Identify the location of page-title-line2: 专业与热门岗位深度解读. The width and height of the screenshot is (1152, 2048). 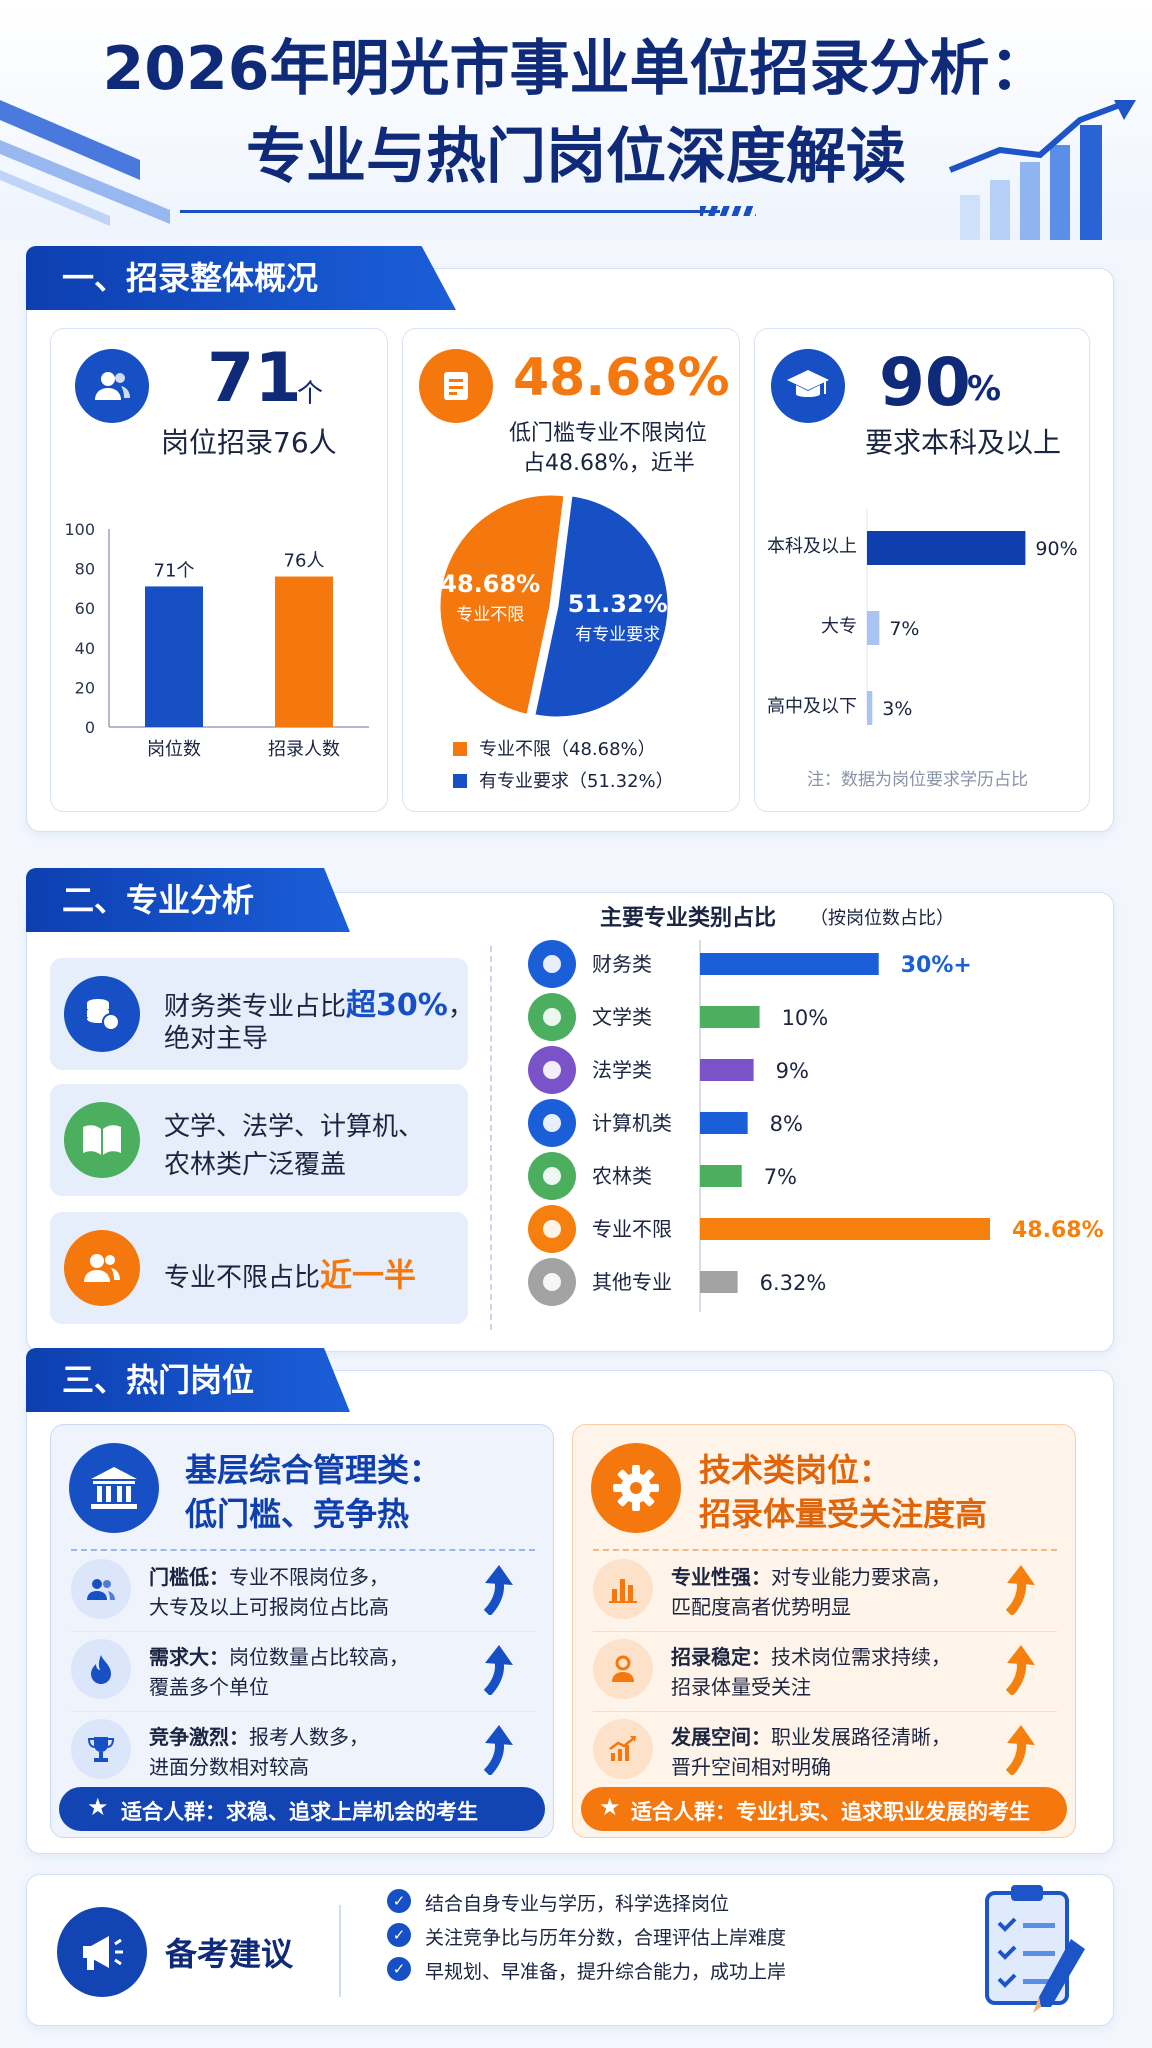
(576, 157).